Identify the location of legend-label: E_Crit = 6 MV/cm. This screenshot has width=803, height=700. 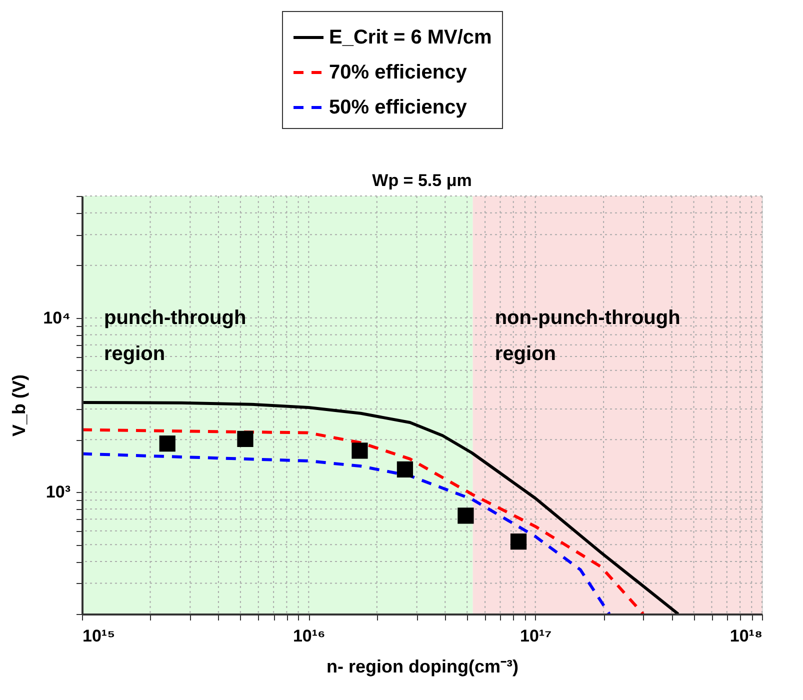
(410, 37).